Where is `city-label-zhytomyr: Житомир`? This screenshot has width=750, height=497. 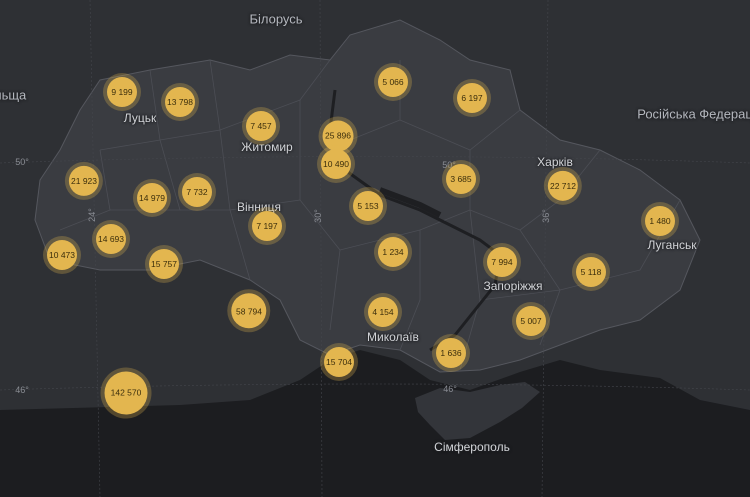
city-label-zhytomyr: Житомир is located at coordinates (267, 147).